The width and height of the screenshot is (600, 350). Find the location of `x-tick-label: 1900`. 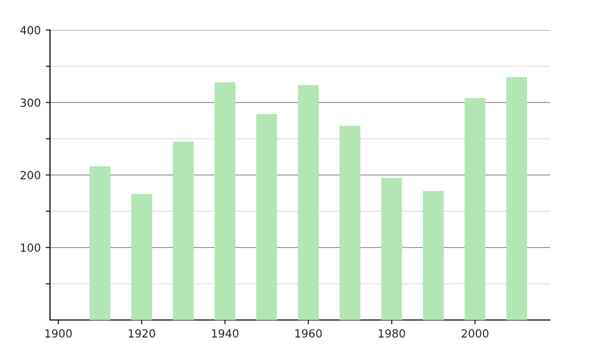

x-tick-label: 1900 is located at coordinates (58, 333).